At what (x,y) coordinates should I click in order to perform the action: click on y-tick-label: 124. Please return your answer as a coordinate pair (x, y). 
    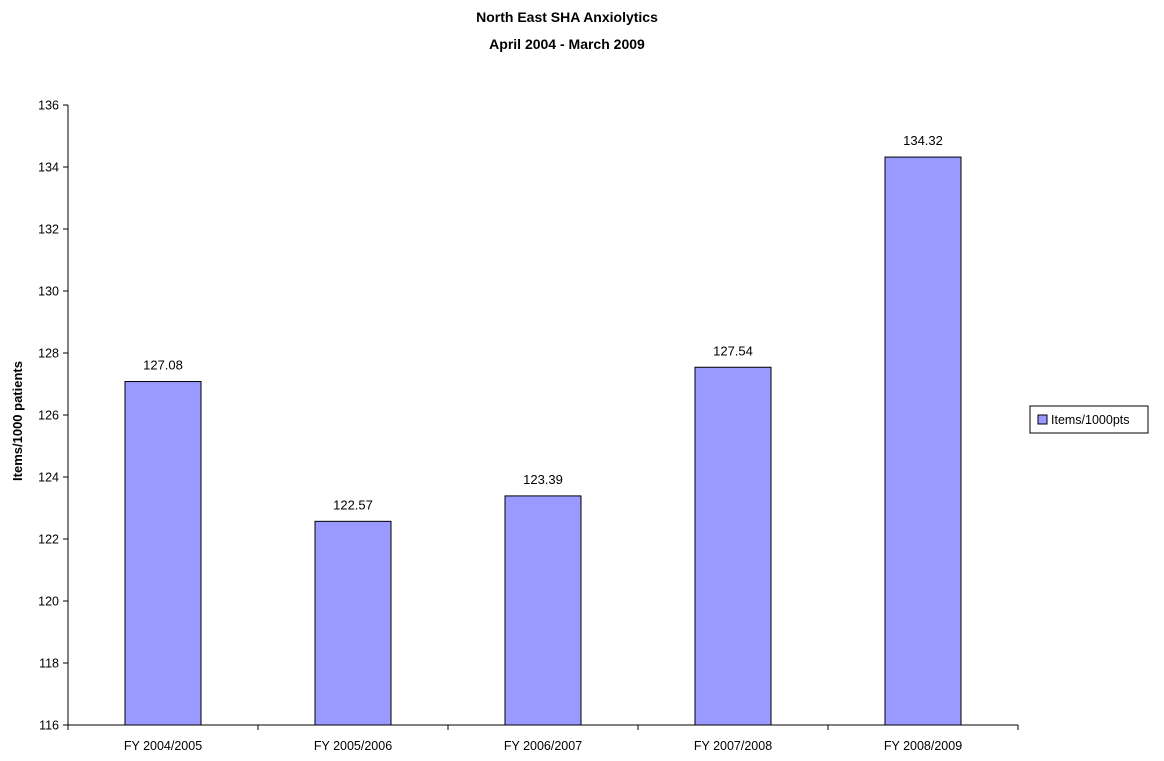
    Looking at the image, I should click on (48, 478).